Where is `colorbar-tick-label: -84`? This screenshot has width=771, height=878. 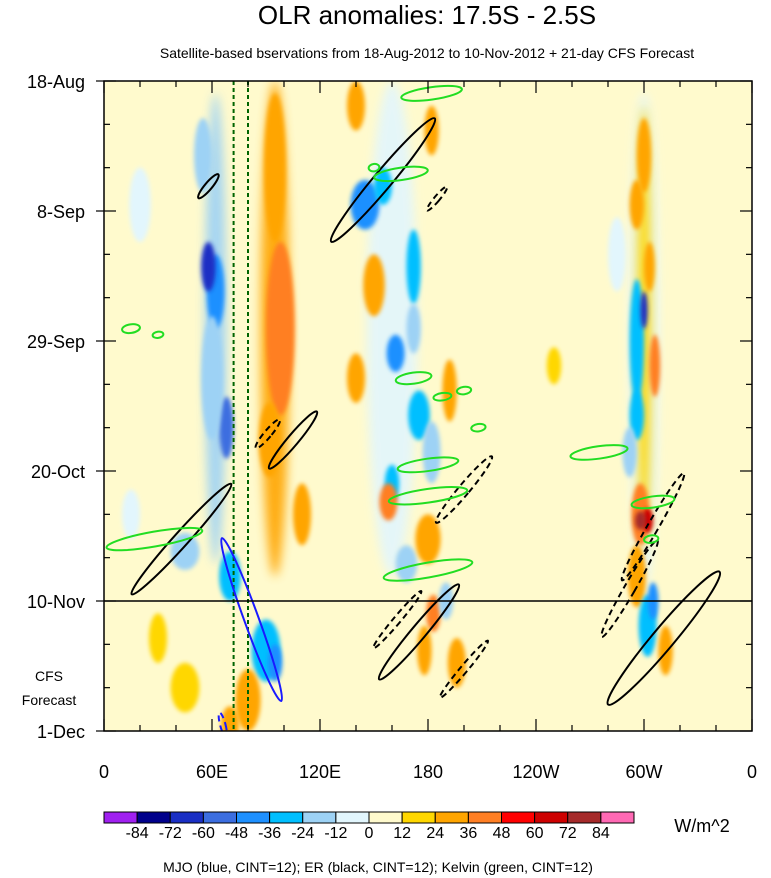
colorbar-tick-label: -84 is located at coordinates (137, 833).